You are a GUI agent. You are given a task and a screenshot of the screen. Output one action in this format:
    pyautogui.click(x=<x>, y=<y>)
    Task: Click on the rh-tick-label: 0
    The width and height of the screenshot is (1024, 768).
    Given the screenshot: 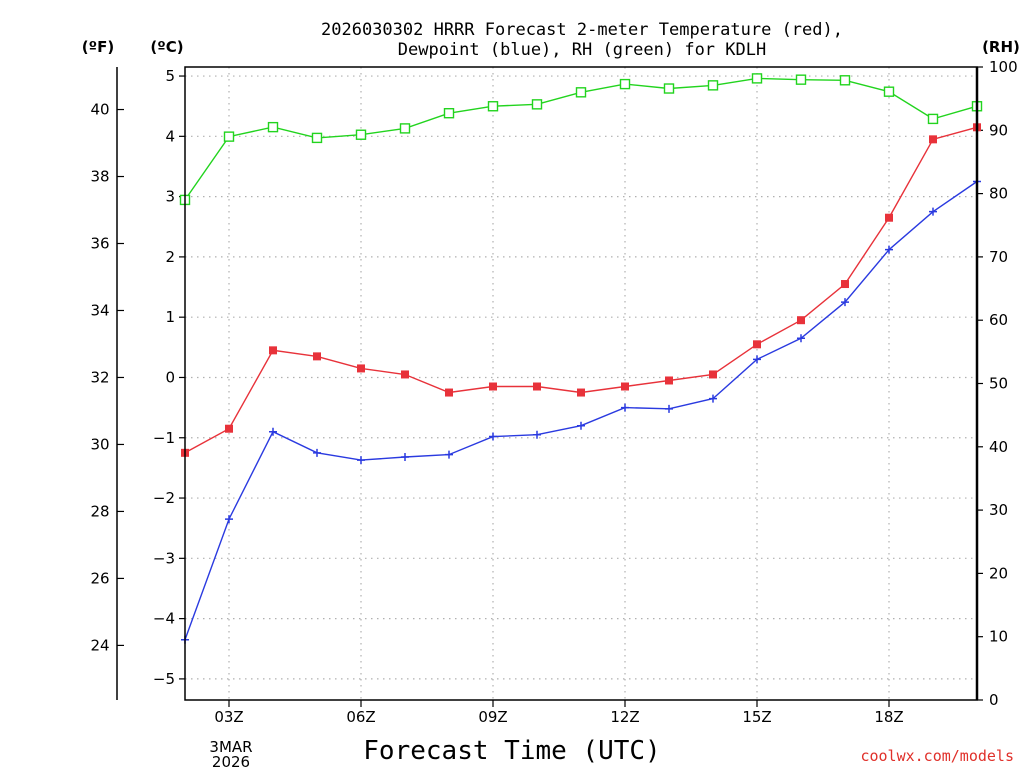 What is the action you would take?
    pyautogui.click(x=994, y=700)
    